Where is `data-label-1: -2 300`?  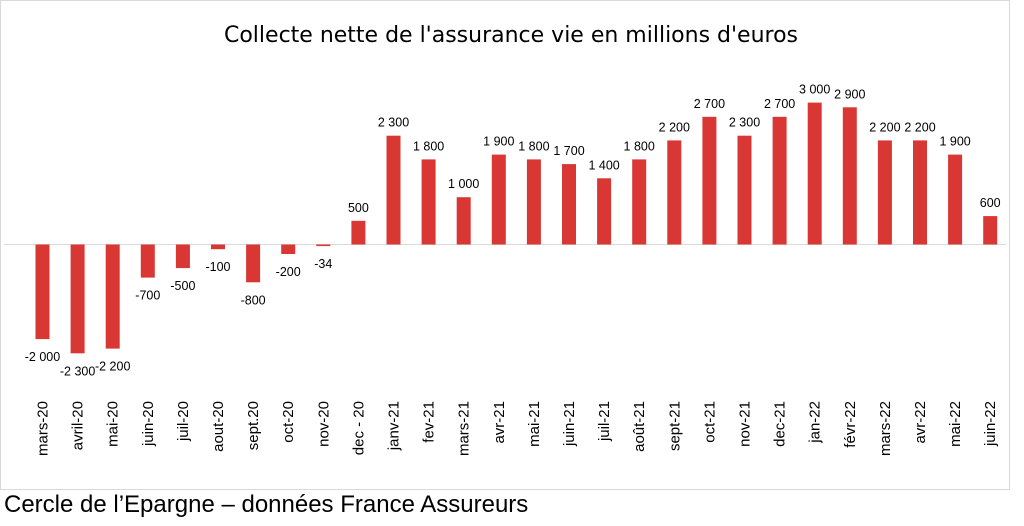
data-label-1: -2 300 is located at coordinates (77, 371).